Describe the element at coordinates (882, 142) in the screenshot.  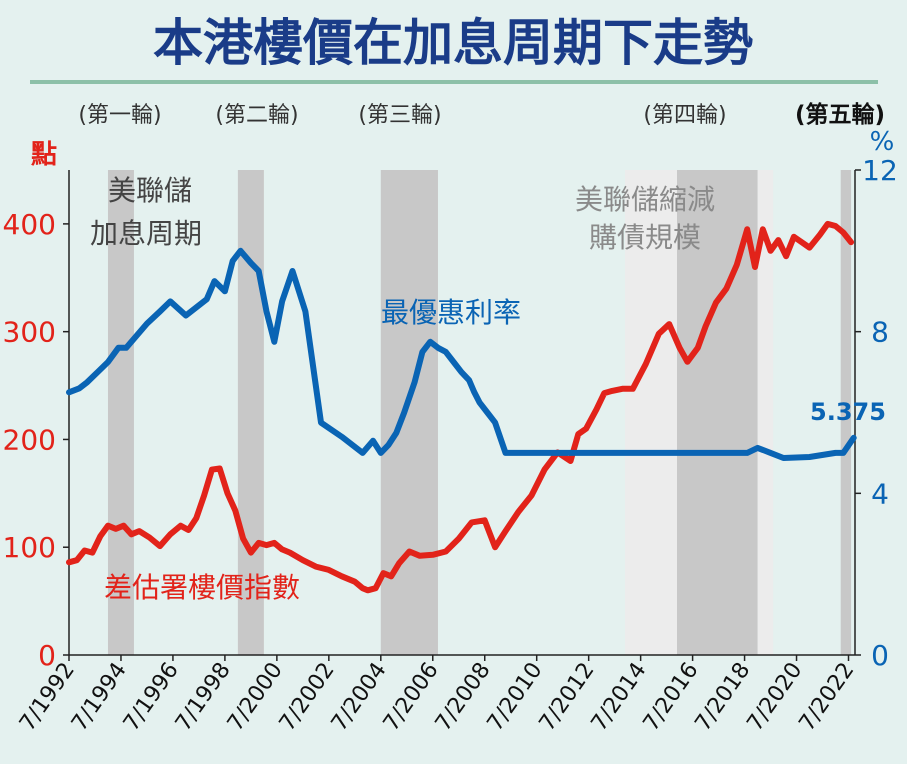
I see `right-axis-unit: %` at that location.